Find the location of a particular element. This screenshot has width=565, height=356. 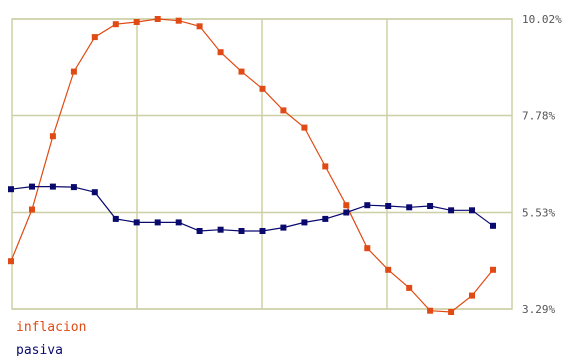

series-line-pasiva is located at coordinates (252, 209).